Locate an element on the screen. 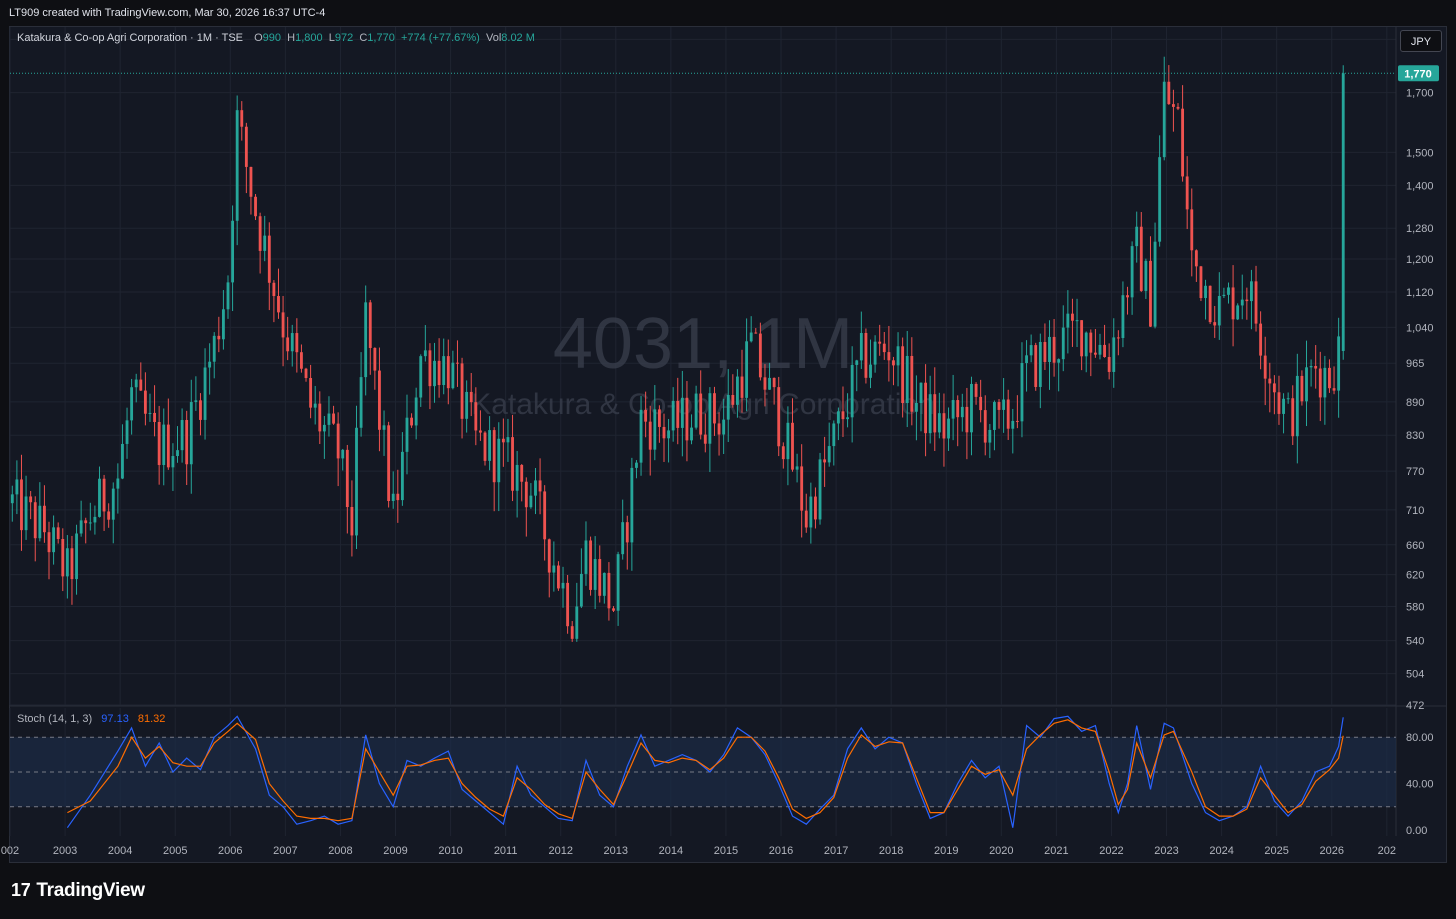 The width and height of the screenshot is (1456, 919). watermark-name: Katakura & Co-op Agri Corporation is located at coordinates (703, 404).